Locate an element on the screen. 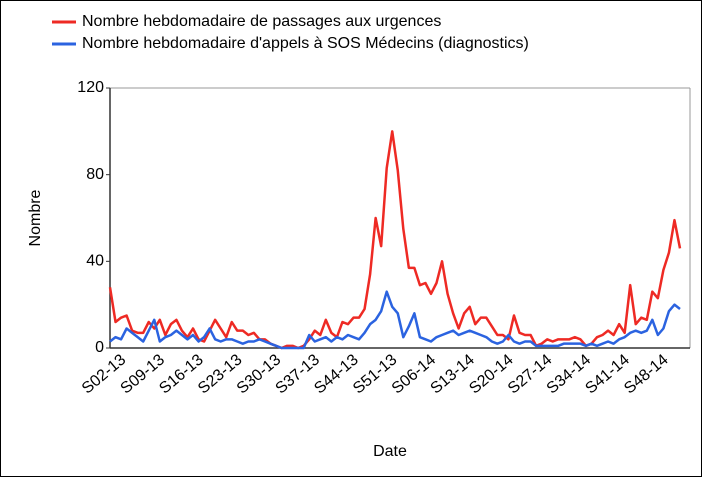 This screenshot has height=477, width=702. series-line is located at coordinates (395, 320).